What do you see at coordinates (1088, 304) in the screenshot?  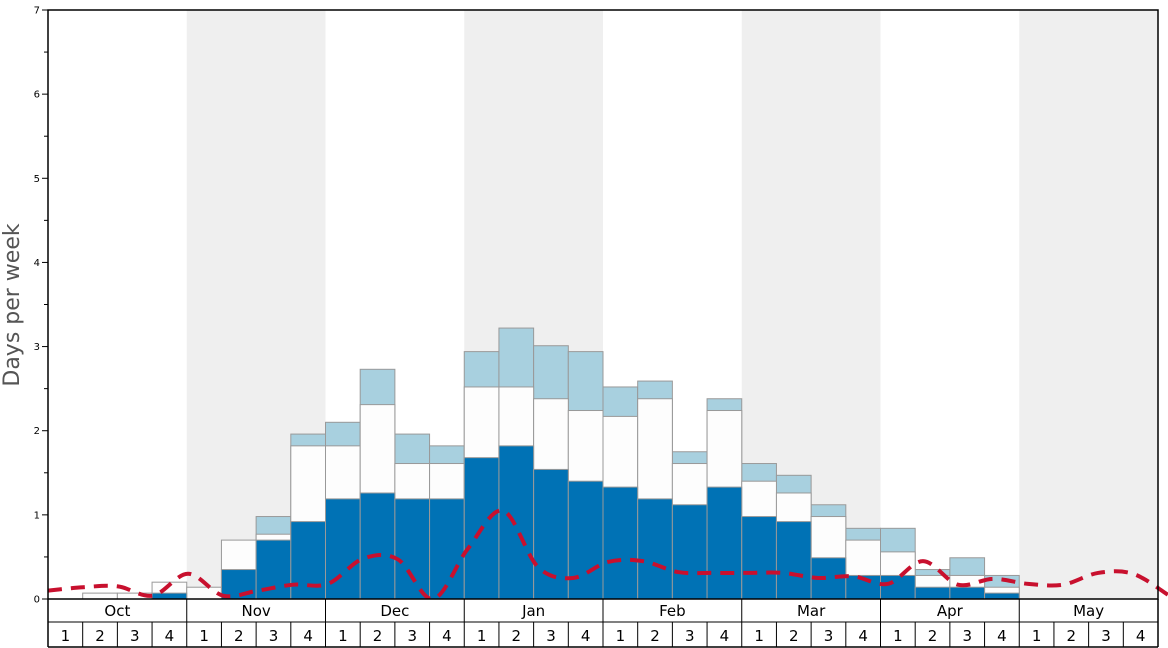 I see `month-band-may` at bounding box center [1088, 304].